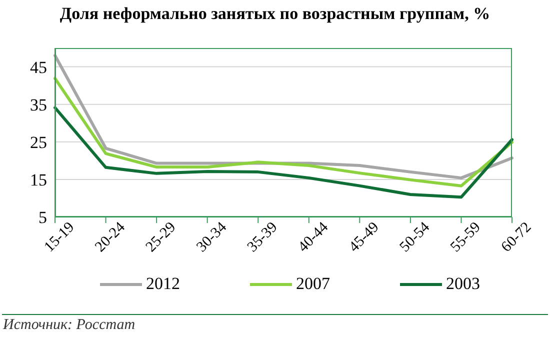 This screenshot has width=550, height=341. What do you see at coordinates (38, 104) in the screenshot?
I see `y-tick-label: 35` at bounding box center [38, 104].